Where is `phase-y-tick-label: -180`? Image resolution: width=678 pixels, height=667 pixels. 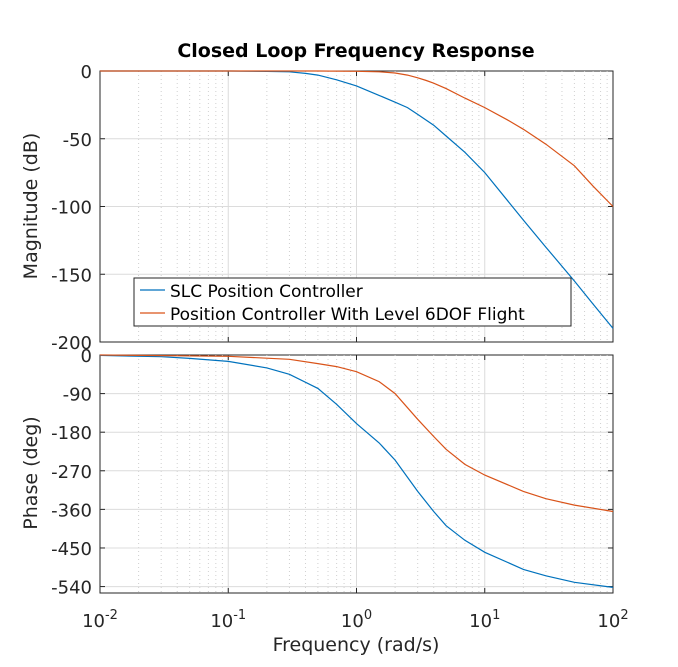 phase-y-tick-label: -180 is located at coordinates (71, 433).